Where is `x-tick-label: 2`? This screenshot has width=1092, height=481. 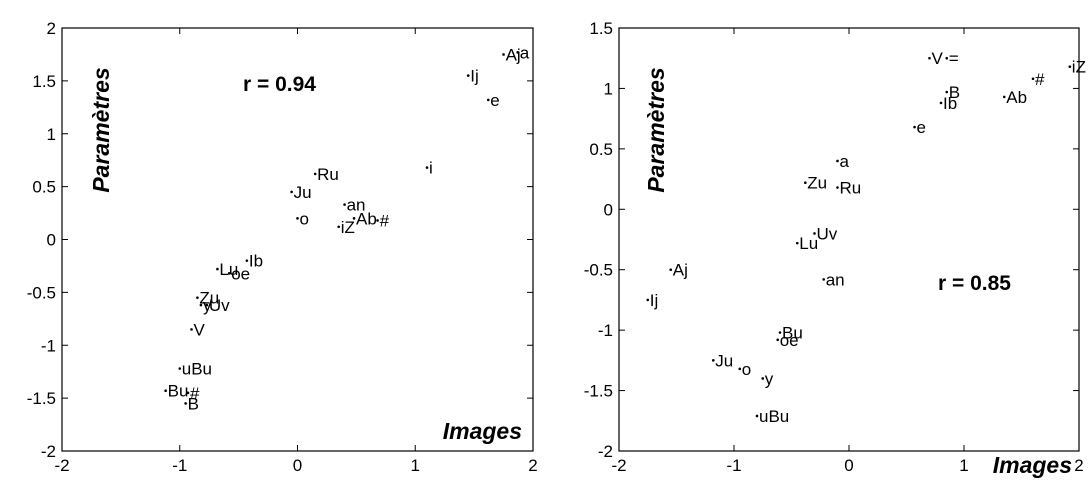 x-tick-label: 2 is located at coordinates (1078, 465).